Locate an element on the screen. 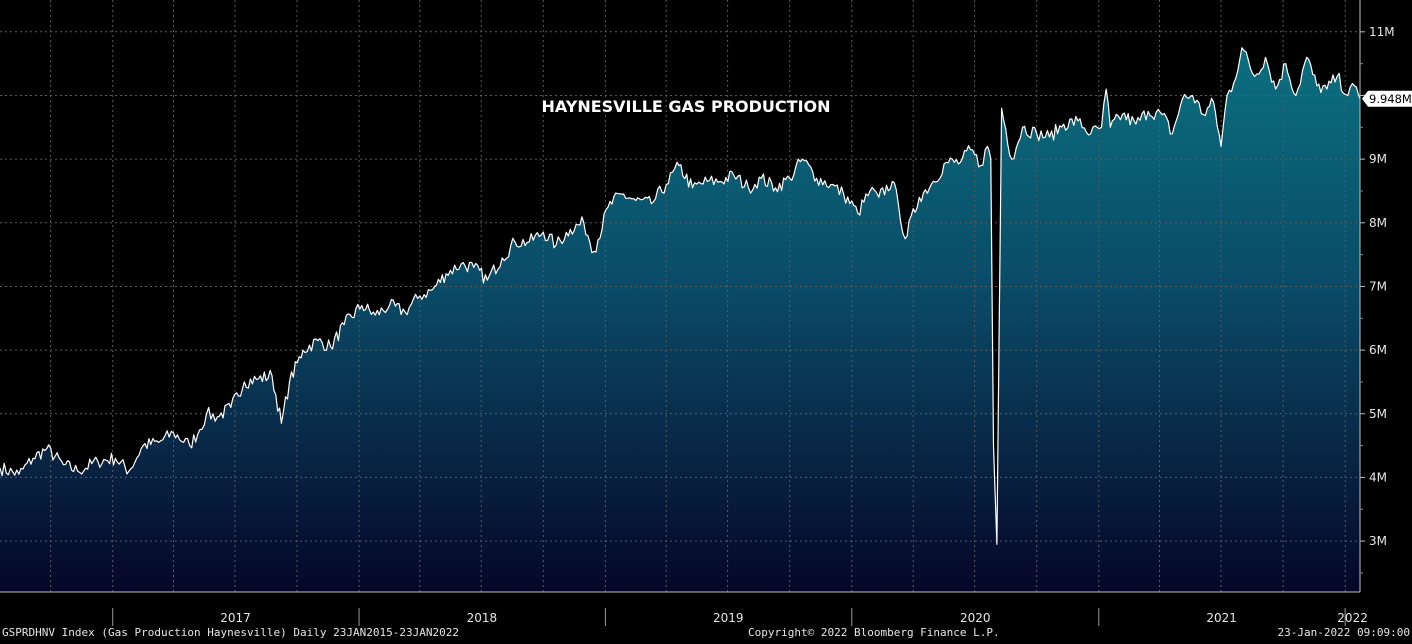  y-tick-label: 9M is located at coordinates (1378, 159).